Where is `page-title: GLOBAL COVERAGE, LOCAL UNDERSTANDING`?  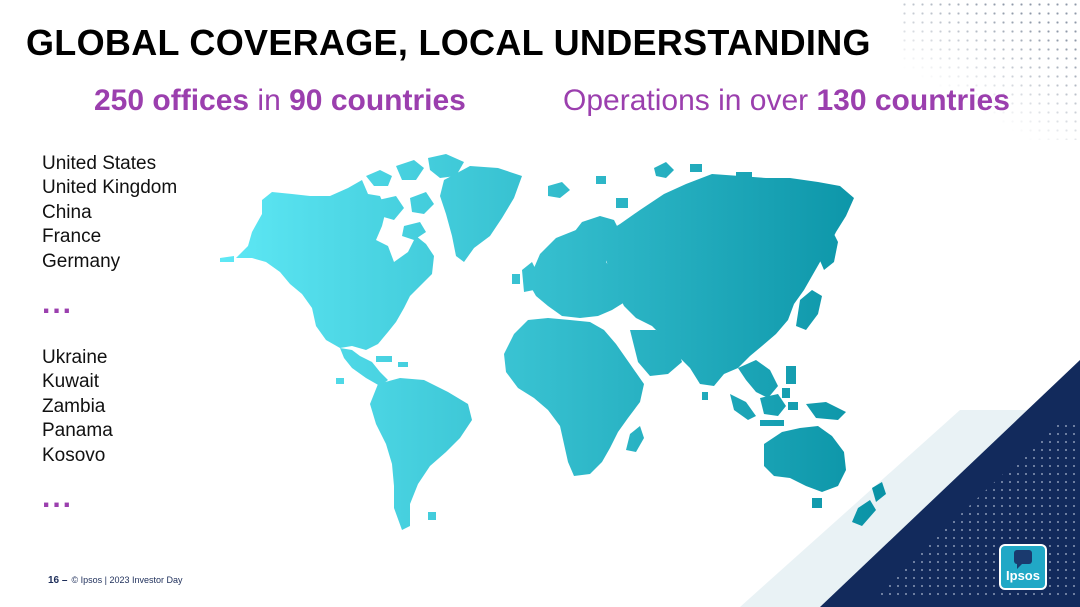 page-title: GLOBAL COVERAGE, LOCAL UNDERSTANDING is located at coordinates (448, 42).